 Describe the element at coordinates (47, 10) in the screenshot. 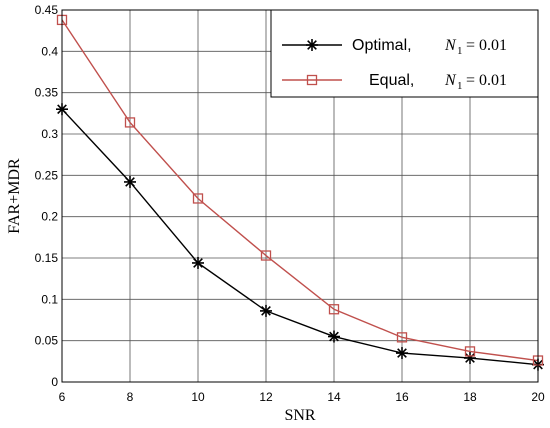

I see `y-tick-label: 0.45` at that location.